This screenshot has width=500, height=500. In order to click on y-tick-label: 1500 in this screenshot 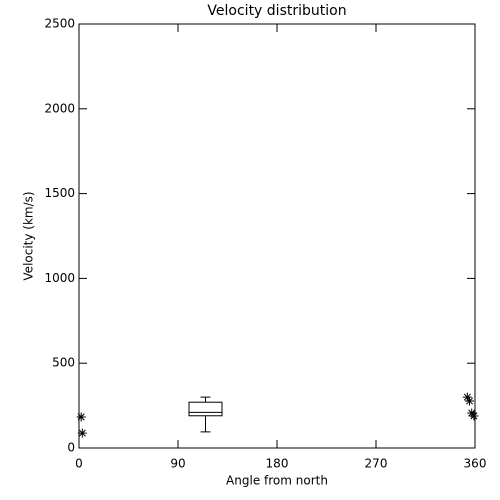, I will do `click(59, 193)`.